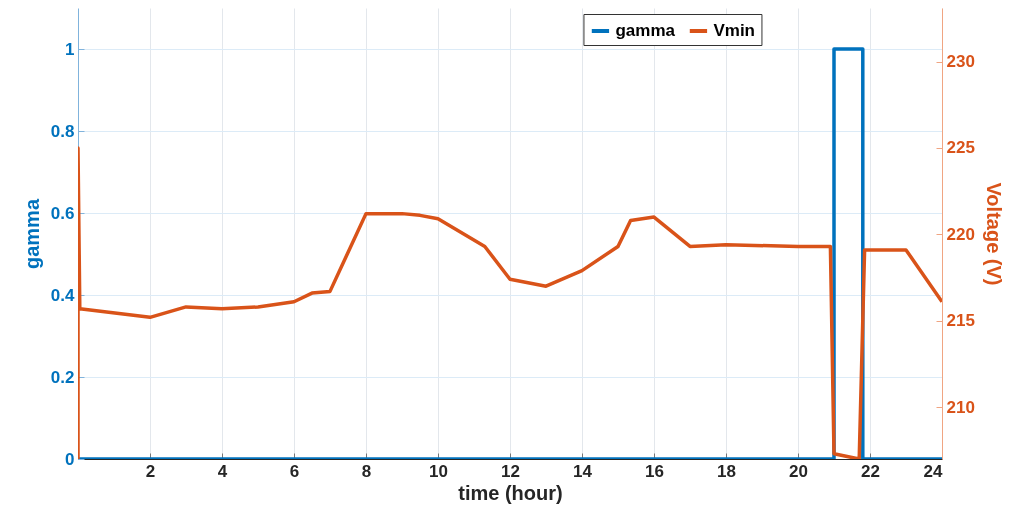 The height and width of the screenshot is (526, 1034). What do you see at coordinates (62, 377) in the screenshot?
I see `y-tick-label: 0.2` at bounding box center [62, 377].